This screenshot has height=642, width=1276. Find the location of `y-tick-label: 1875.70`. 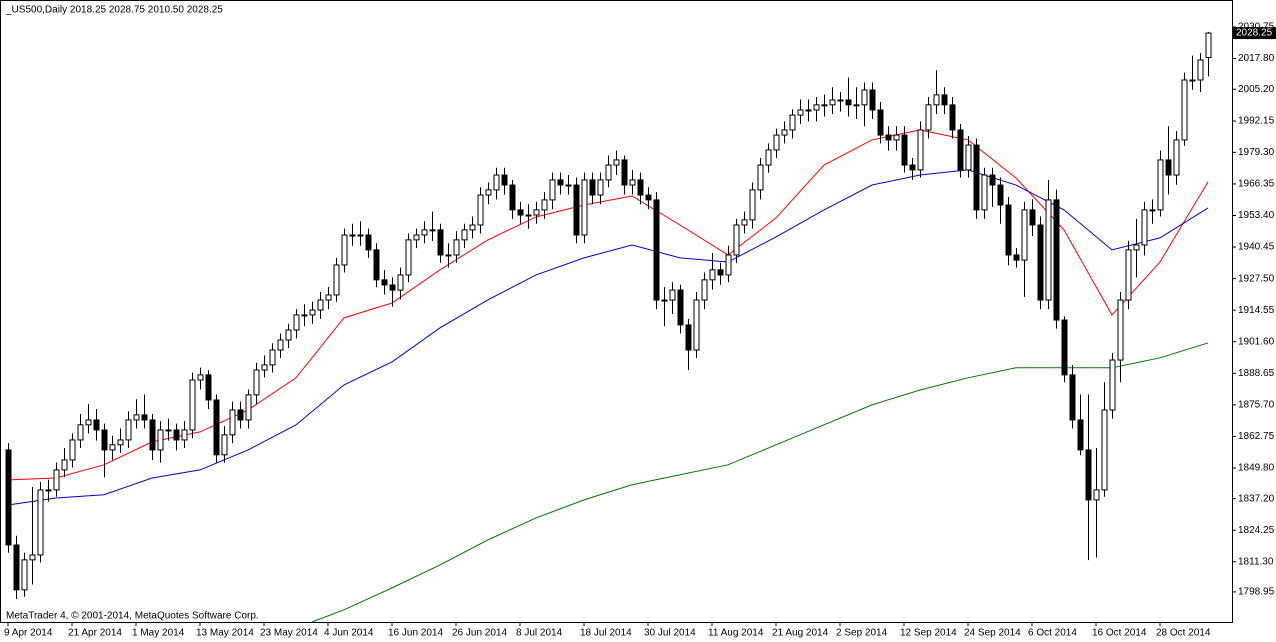

y-tick-label: 1875.70 is located at coordinates (1256, 404).